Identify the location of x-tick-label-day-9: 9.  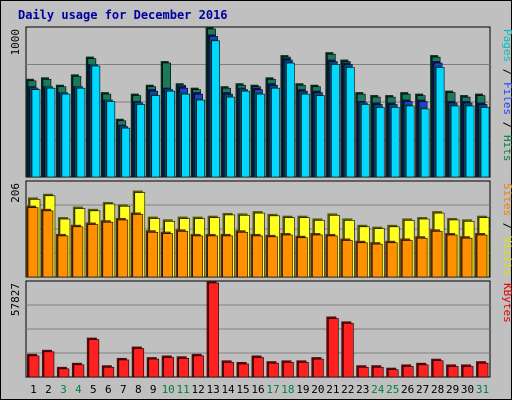
(153, 389).